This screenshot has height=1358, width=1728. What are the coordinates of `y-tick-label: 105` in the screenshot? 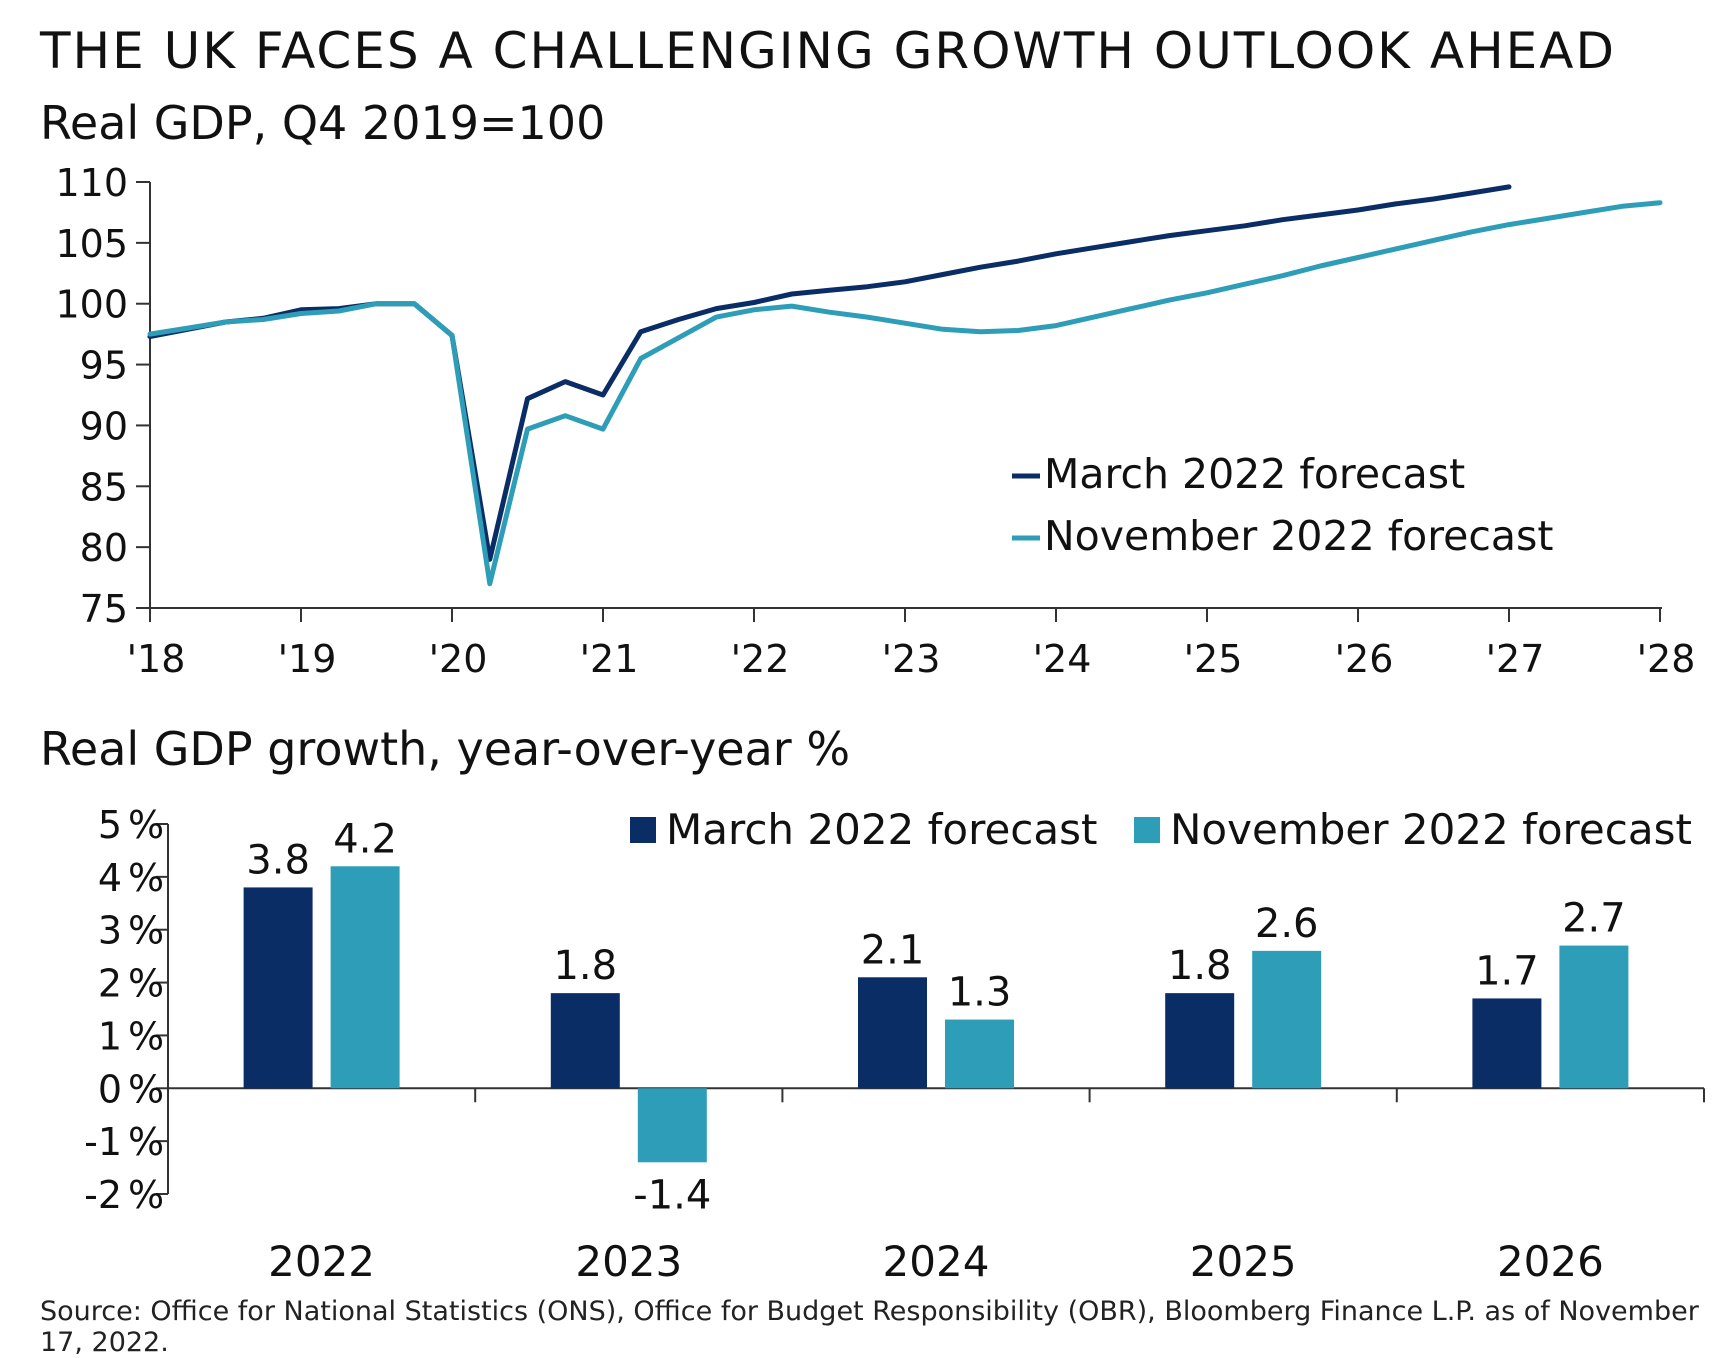 It's located at (91, 244).